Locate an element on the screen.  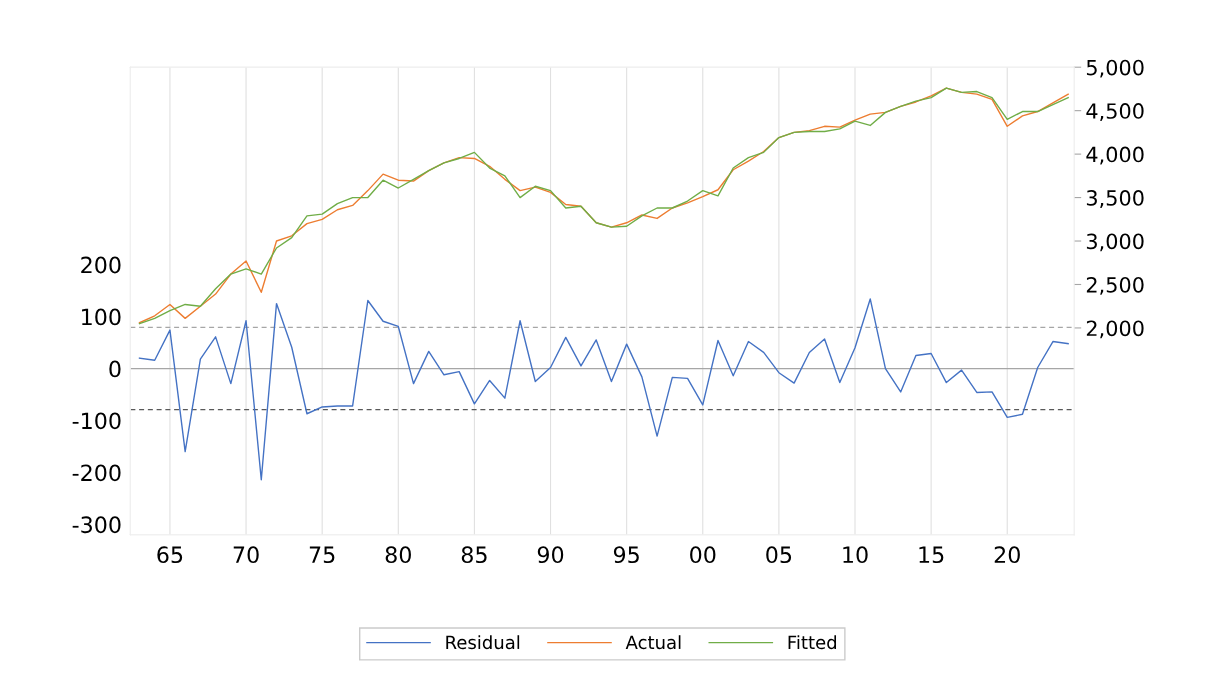
y-tick-label: -300 is located at coordinates (96, 525).